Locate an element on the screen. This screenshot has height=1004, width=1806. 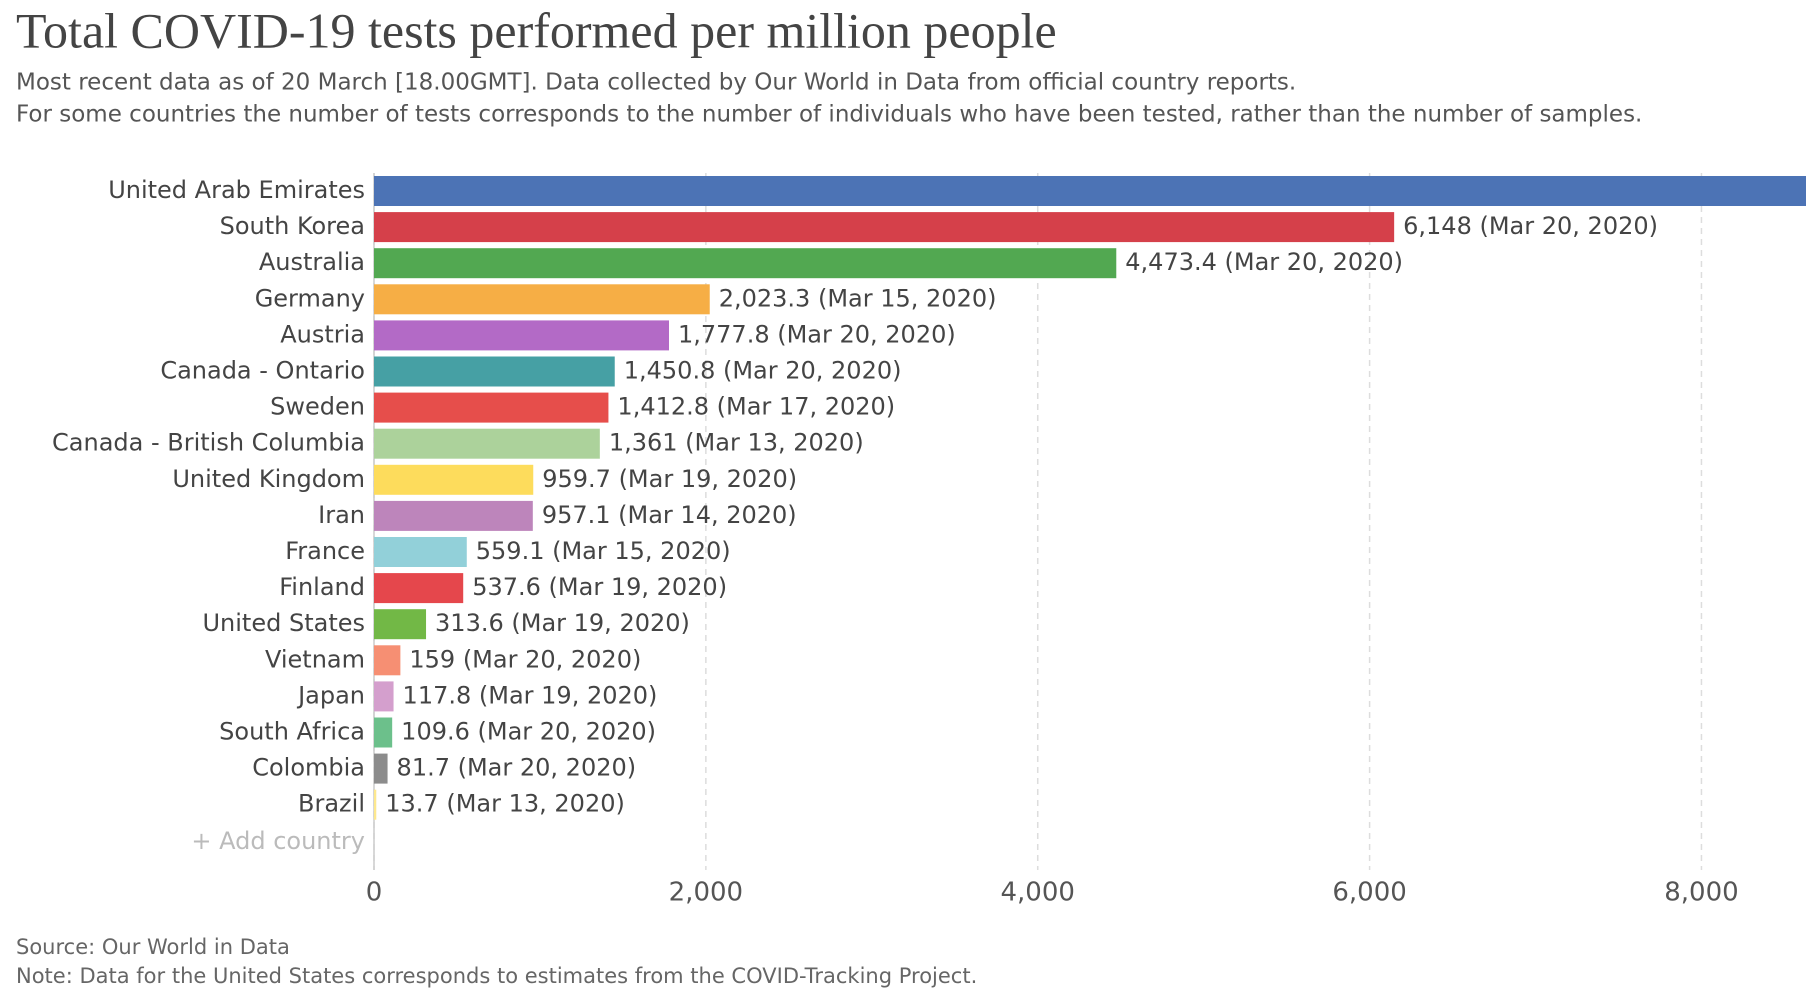
value-label: 1,777.8 (Mar 20, 2020) is located at coordinates (817, 334).